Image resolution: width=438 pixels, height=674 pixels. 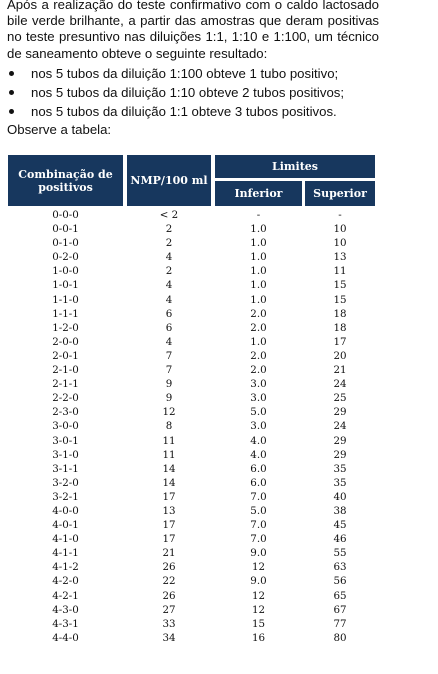 What do you see at coordinates (219, 215) in the screenshot?
I see `table-row: 0-0-0 < 2 - -` at bounding box center [219, 215].